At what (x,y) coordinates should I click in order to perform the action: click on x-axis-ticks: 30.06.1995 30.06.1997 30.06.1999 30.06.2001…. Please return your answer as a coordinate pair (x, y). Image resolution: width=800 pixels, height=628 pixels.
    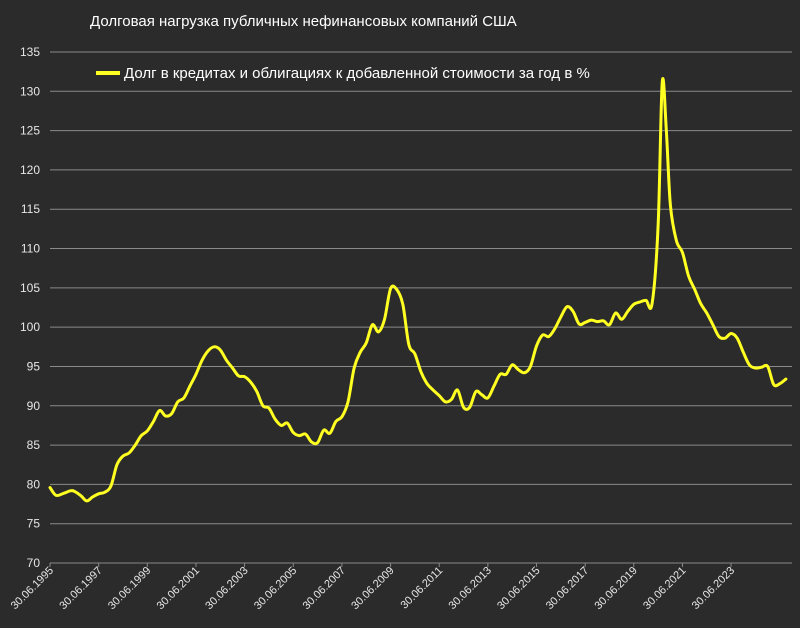
    Looking at the image, I should click on (373, 587).